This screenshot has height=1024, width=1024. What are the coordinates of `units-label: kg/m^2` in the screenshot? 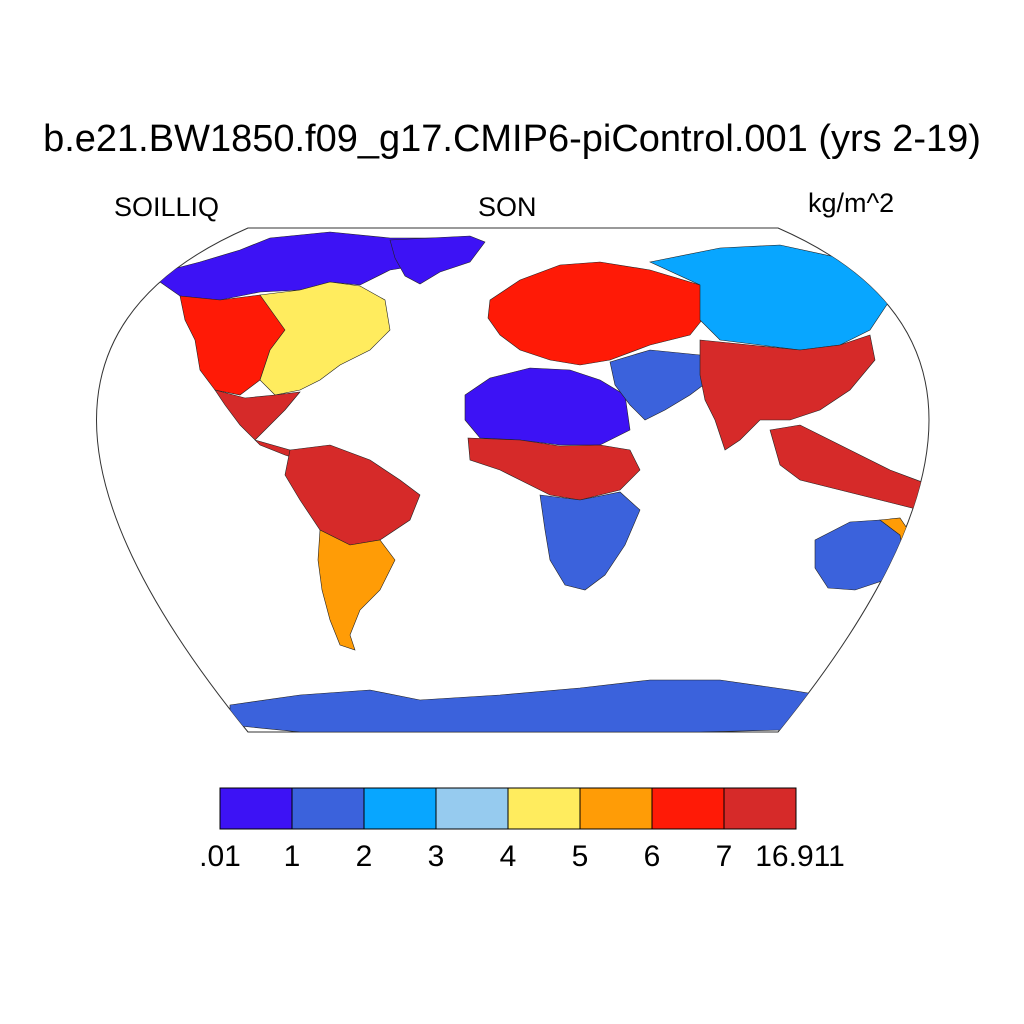 It's located at (851, 203).